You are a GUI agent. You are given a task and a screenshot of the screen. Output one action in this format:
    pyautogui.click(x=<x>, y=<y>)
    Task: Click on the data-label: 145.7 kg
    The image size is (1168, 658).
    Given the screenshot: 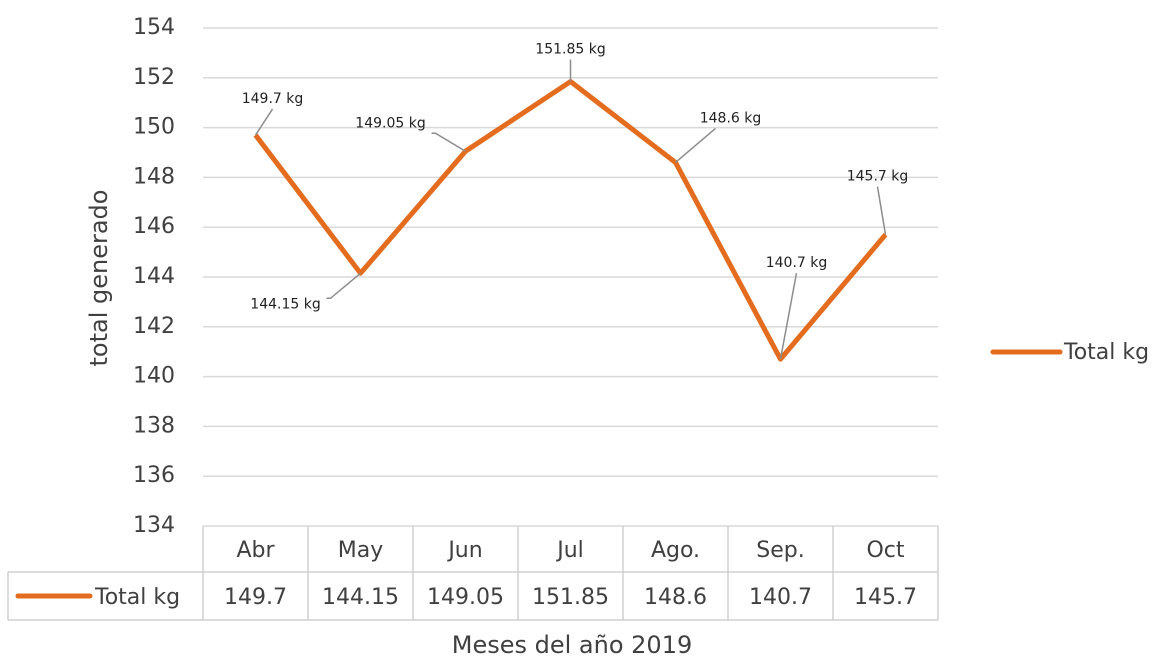 What is the action you would take?
    pyautogui.click(x=878, y=177)
    